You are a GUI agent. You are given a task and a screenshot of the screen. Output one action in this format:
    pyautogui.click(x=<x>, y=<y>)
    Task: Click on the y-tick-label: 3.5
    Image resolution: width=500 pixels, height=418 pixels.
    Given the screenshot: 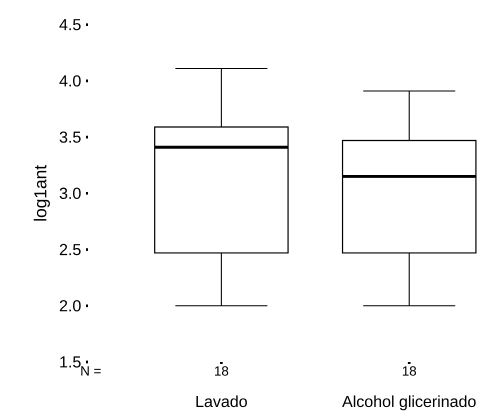 What is the action you would take?
    pyautogui.click(x=70, y=137)
    